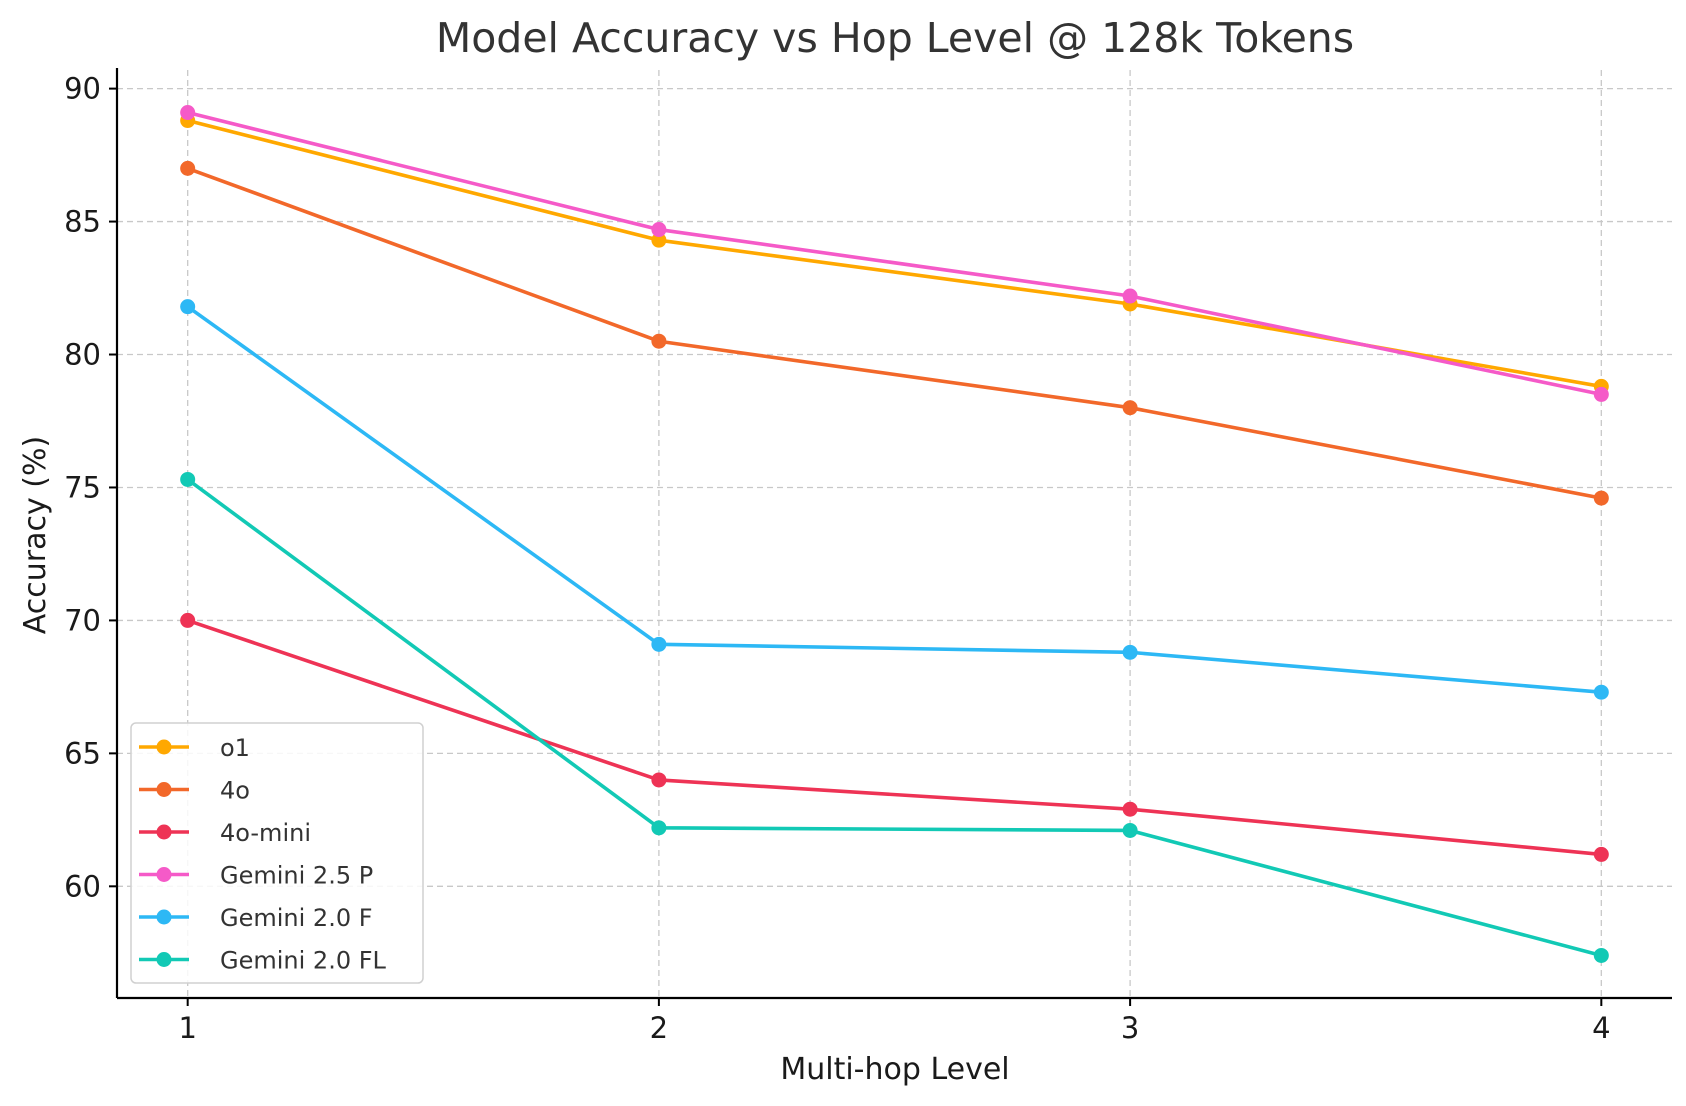 This screenshot has height=1106, width=1686. What do you see at coordinates (894, 1069) in the screenshot?
I see `x-axis-label: Multi-hop Level` at bounding box center [894, 1069].